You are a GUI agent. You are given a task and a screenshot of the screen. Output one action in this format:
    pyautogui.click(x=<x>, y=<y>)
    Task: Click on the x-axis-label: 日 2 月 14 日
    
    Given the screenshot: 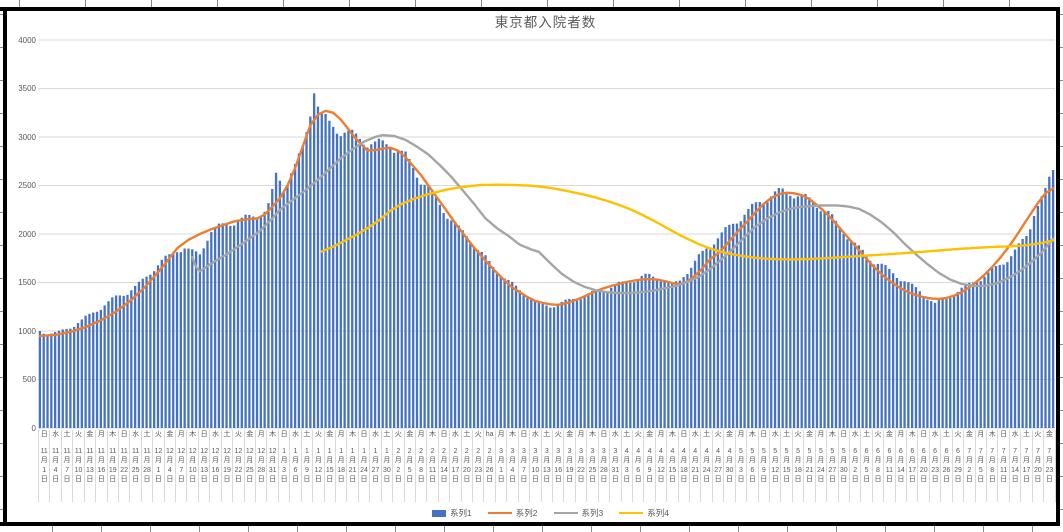 What is the action you would take?
    pyautogui.click(x=443, y=466)
    